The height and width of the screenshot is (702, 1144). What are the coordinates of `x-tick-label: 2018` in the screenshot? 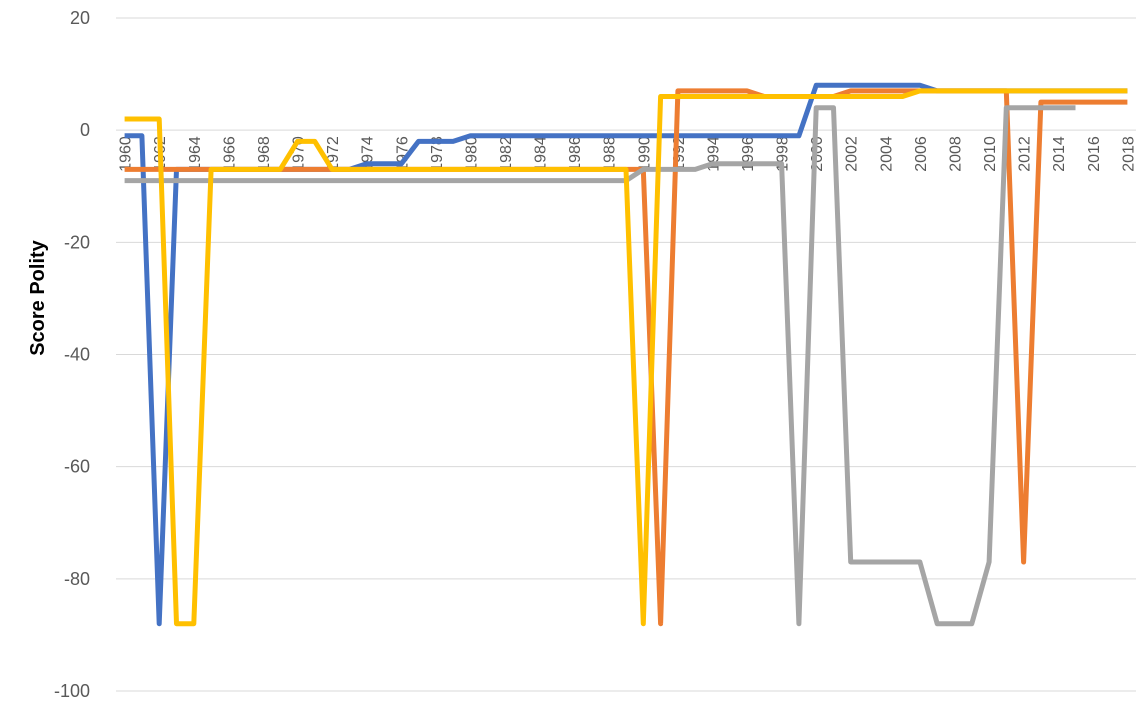 It's located at (1128, 154).